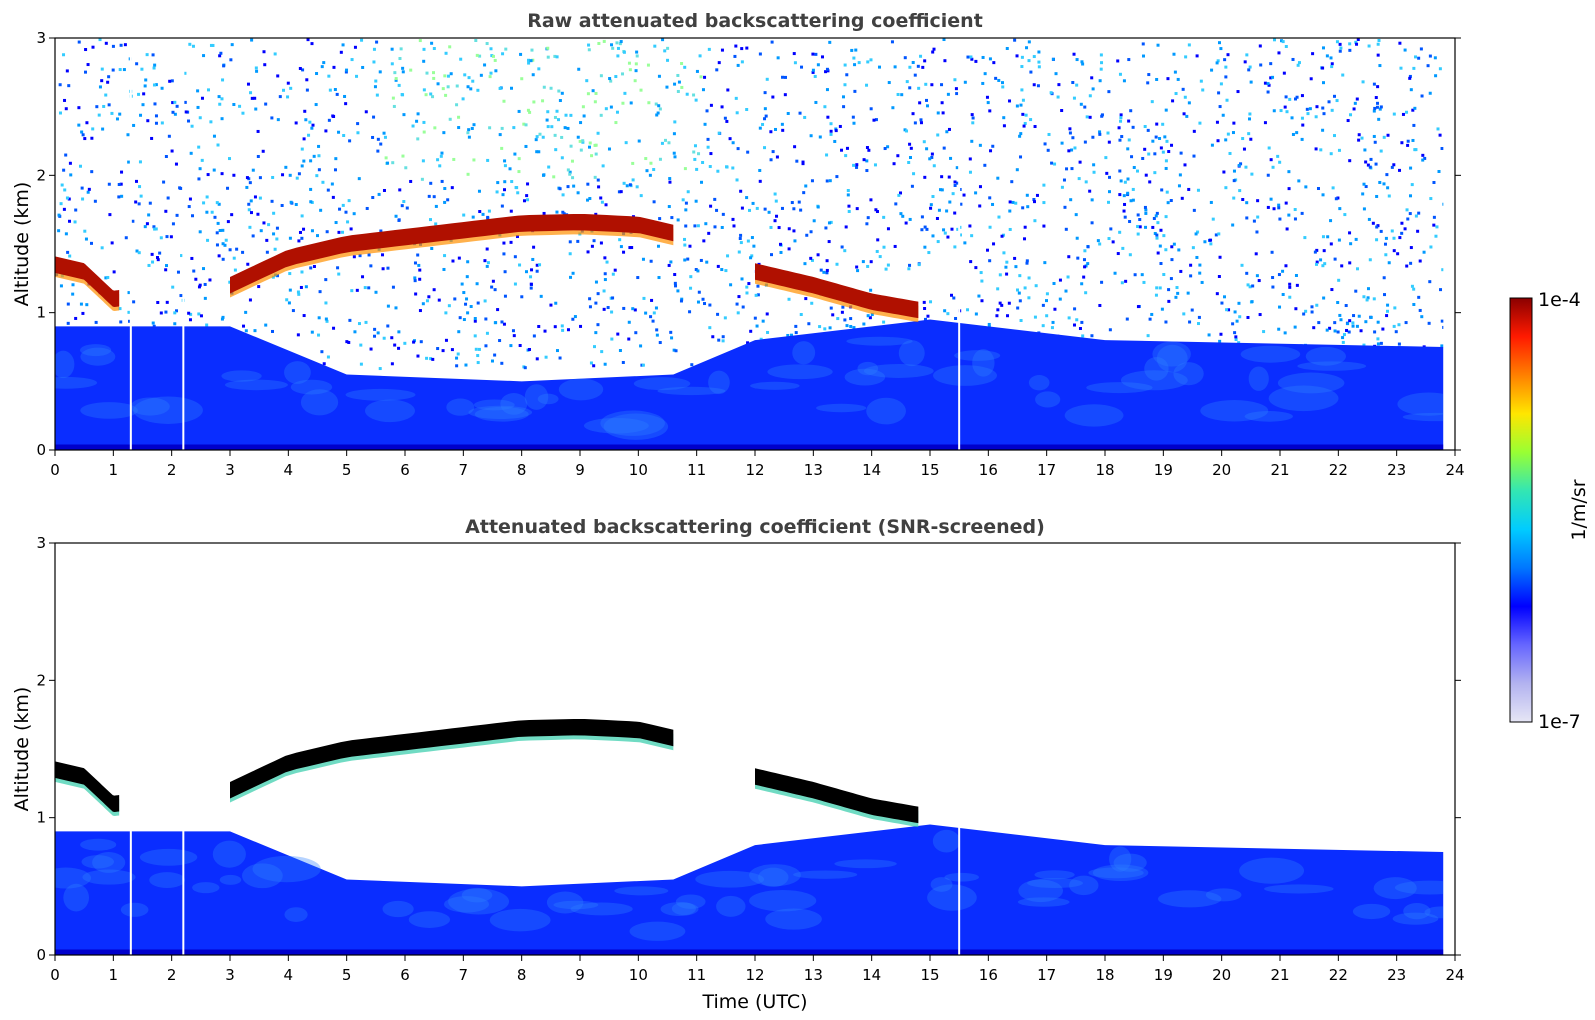  Describe the element at coordinates (959, 244) in the screenshot. I see `missing-column` at that location.